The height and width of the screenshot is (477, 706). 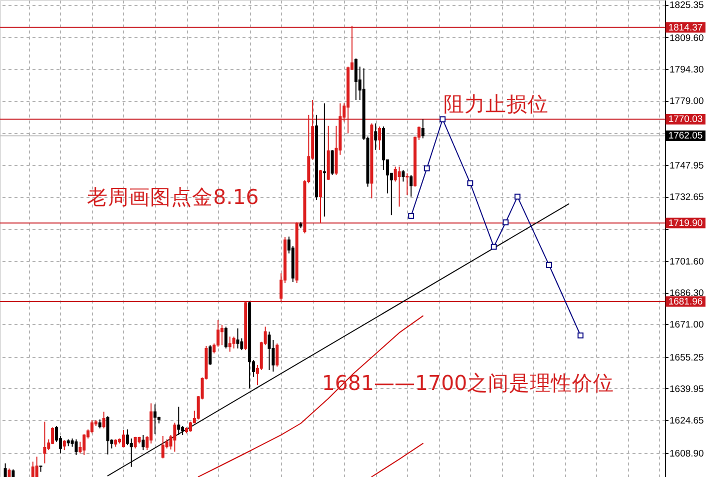 I want to click on y-tick-label: 1655.25, so click(x=687, y=358).